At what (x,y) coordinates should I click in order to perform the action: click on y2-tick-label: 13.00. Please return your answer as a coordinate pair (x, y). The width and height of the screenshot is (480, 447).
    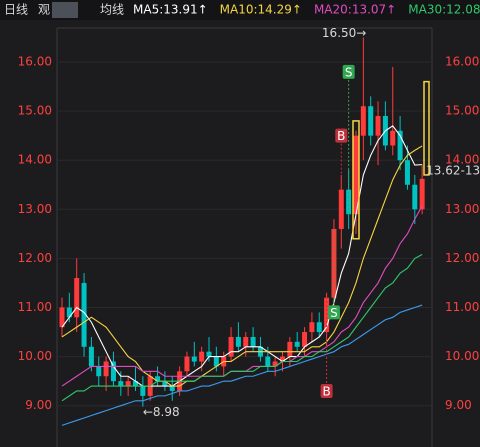
    Looking at the image, I should click on (462, 209).